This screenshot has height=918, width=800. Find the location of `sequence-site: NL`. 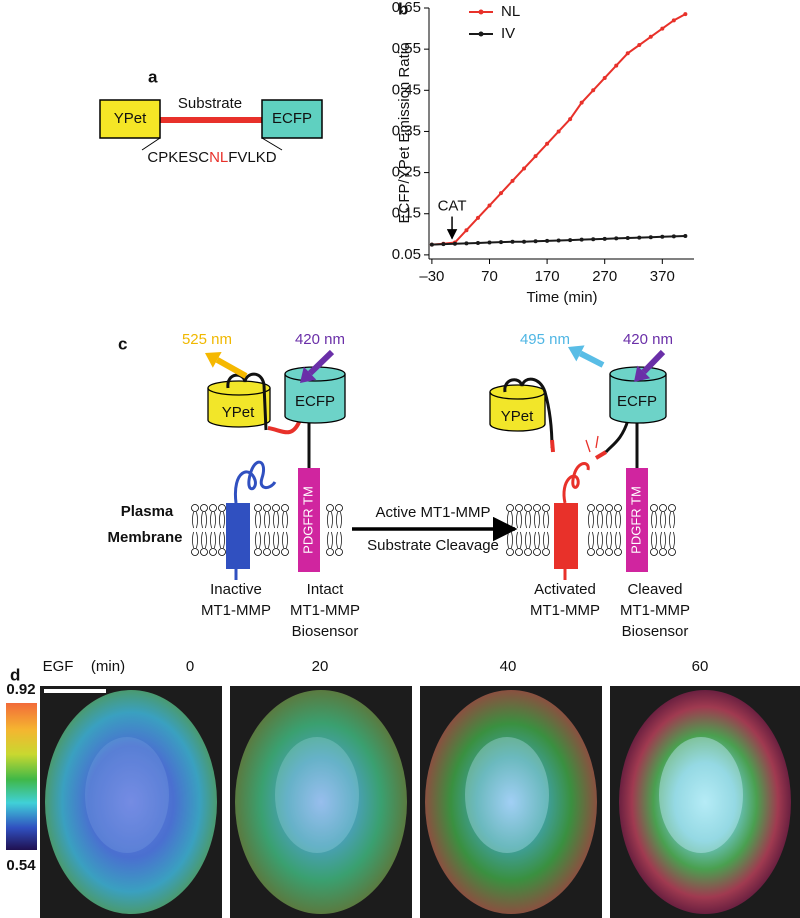

sequence-site: NL is located at coordinates (218, 157).